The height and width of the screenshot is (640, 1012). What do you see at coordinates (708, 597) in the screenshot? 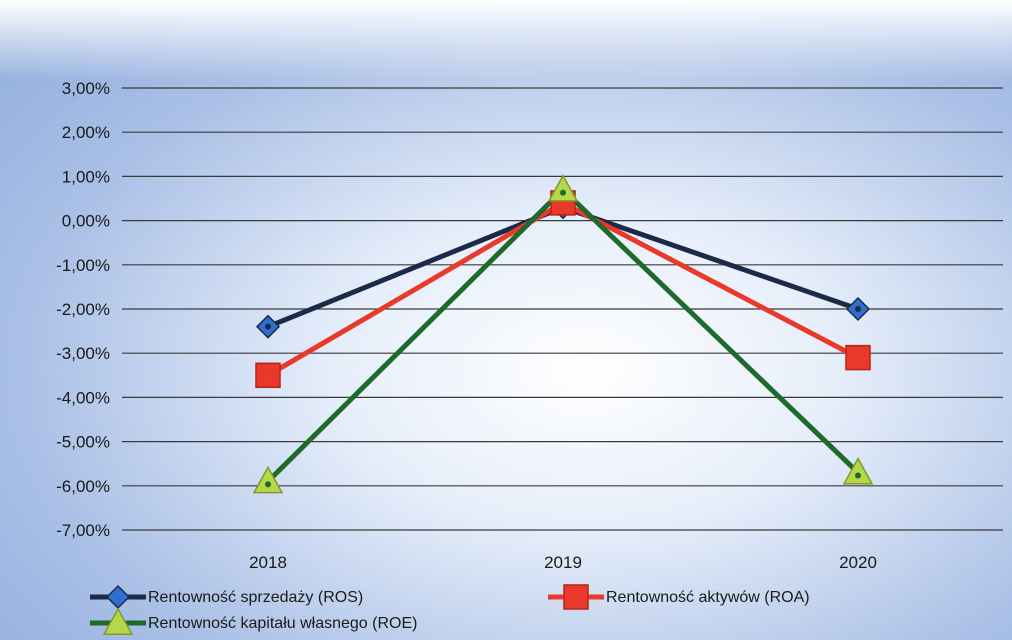
I see `legend-label: Rentowność aktywów (ROA)` at bounding box center [708, 597].